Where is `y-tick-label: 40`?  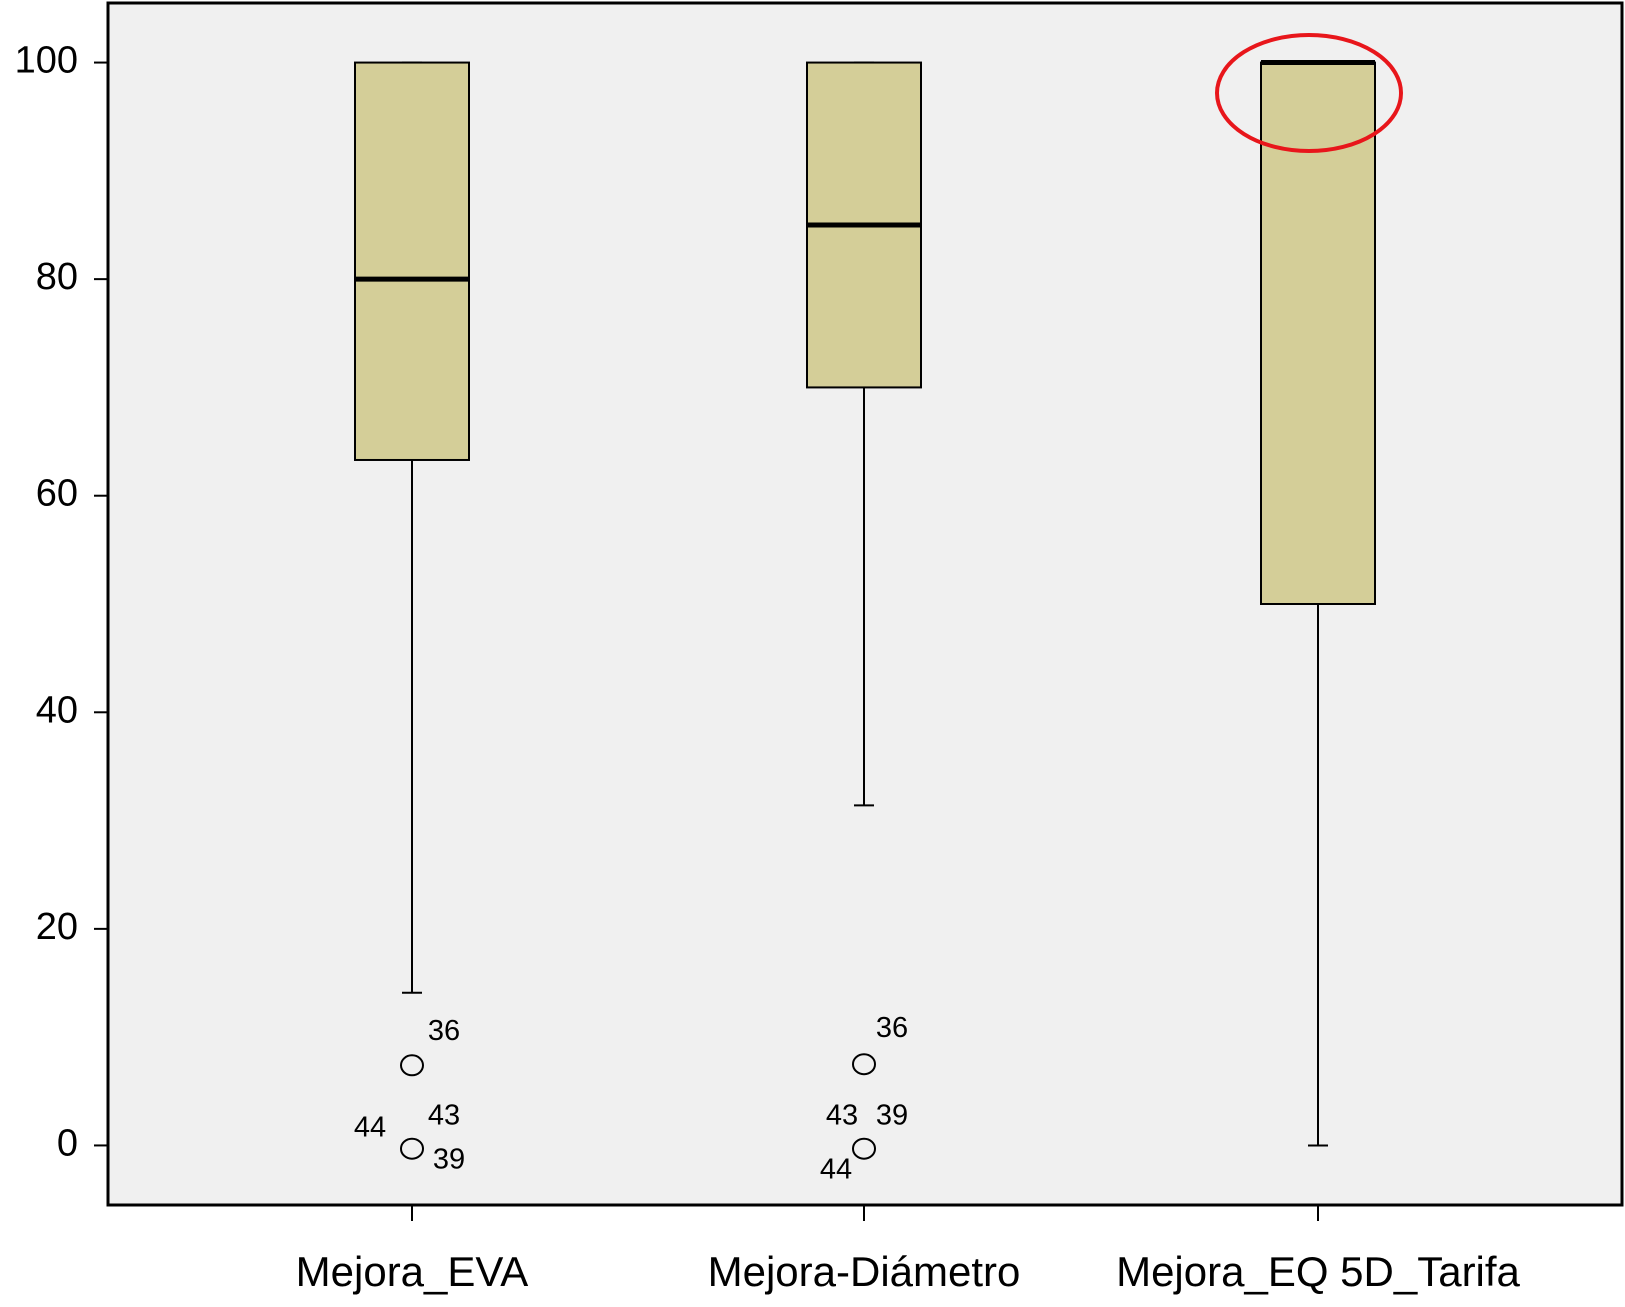
y-tick-label: 40 is located at coordinates (57, 710).